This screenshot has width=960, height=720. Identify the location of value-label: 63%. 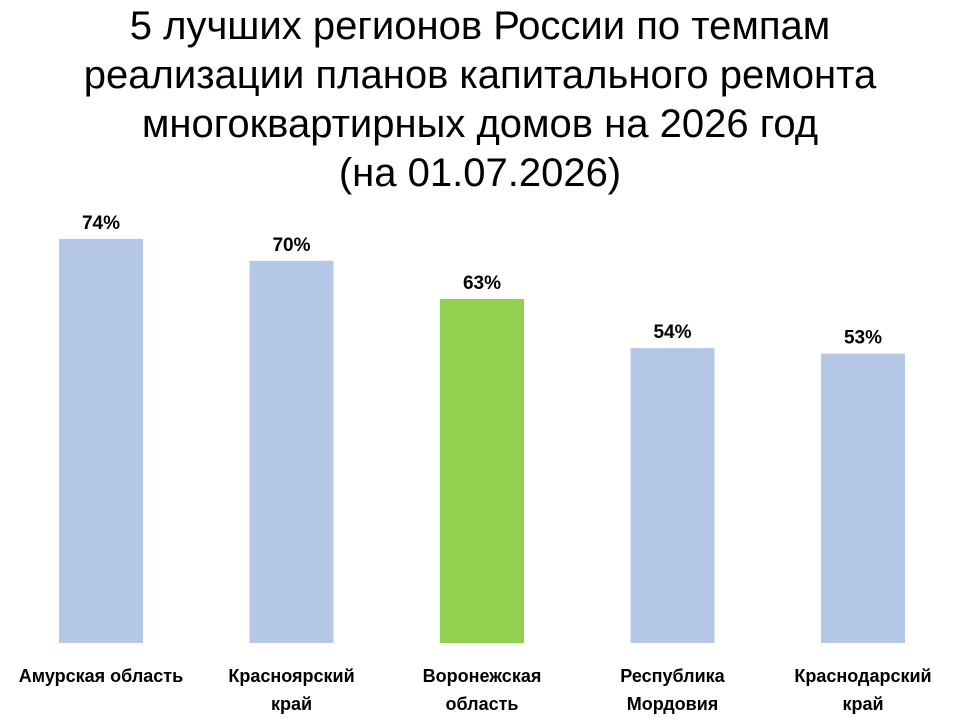
(482, 283).